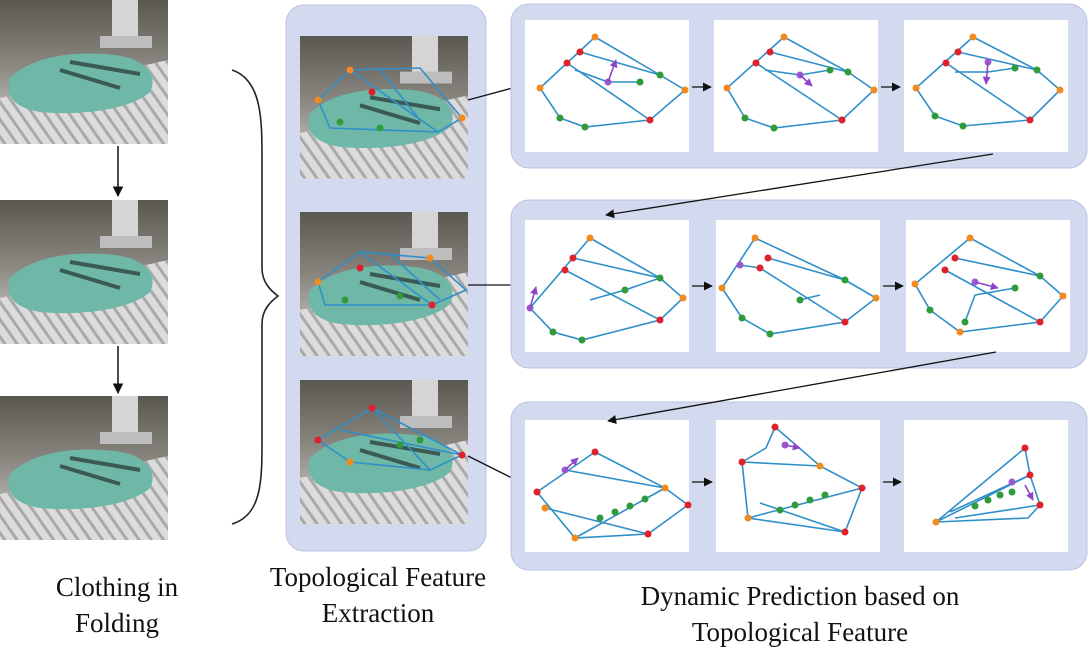  Describe the element at coordinates (255, 297) in the screenshot. I see `curly-brace-icon` at that location.